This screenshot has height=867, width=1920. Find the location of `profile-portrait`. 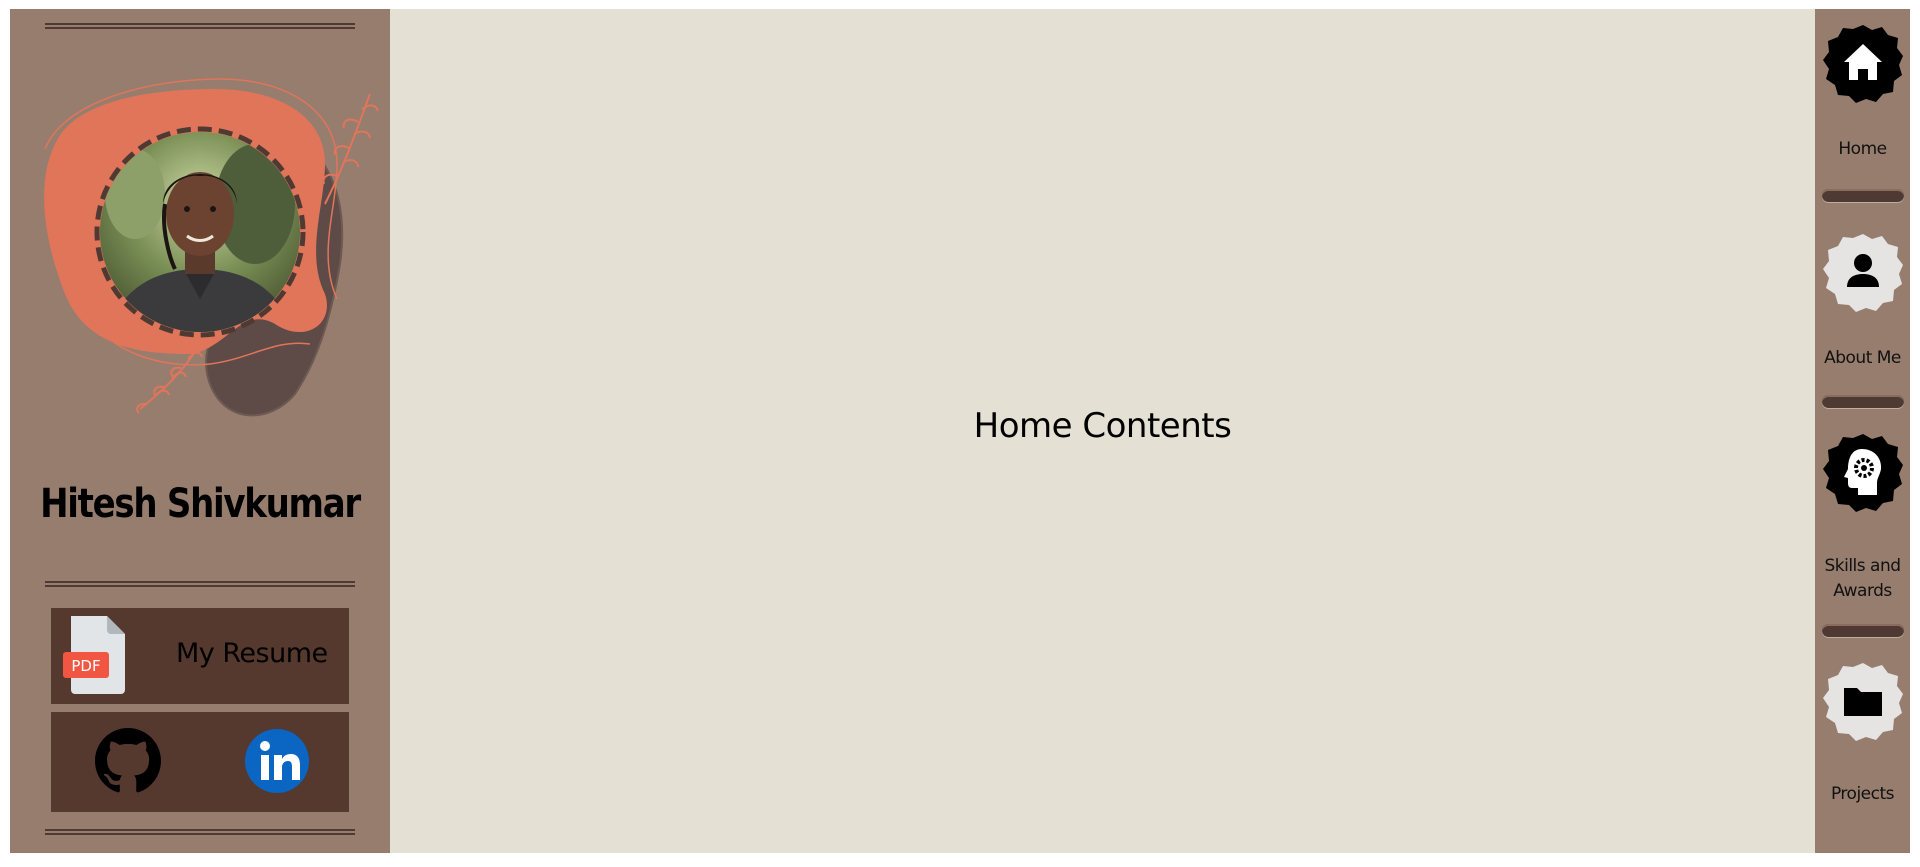

profile-portrait is located at coordinates (211, 247).